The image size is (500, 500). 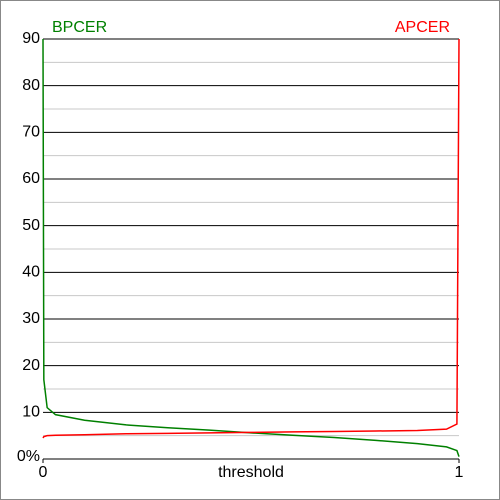 What do you see at coordinates (79, 27) in the screenshot?
I see `series-label: BPCER` at bounding box center [79, 27].